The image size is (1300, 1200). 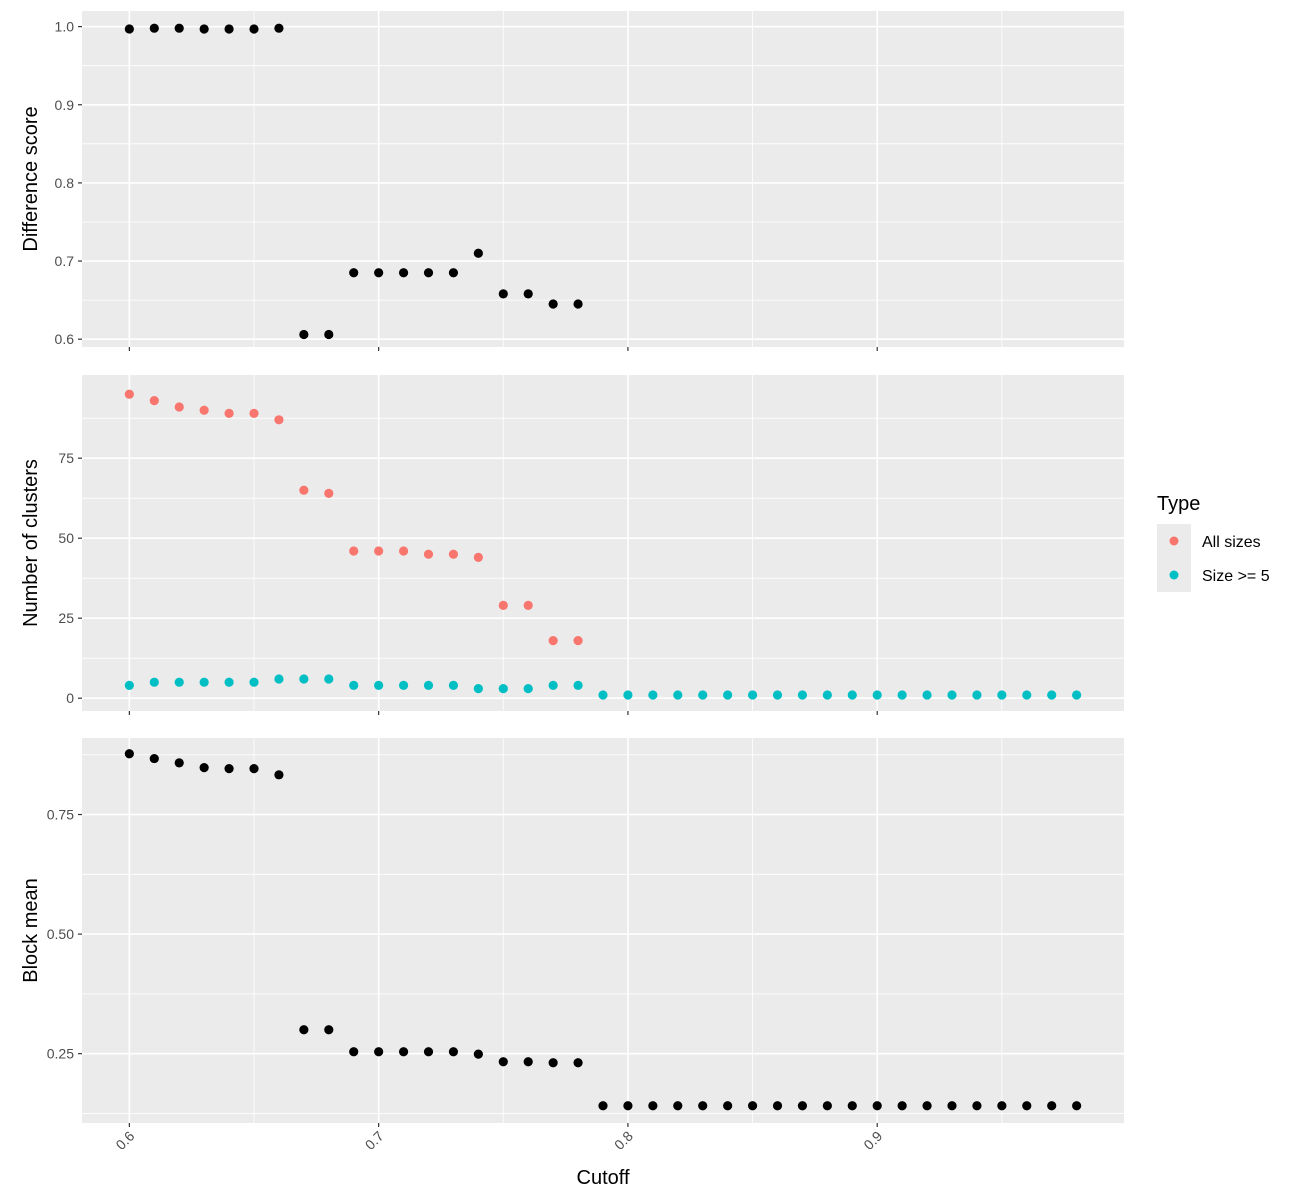 I want to click on x-tick-label: 0.8, so click(x=623, y=1140).